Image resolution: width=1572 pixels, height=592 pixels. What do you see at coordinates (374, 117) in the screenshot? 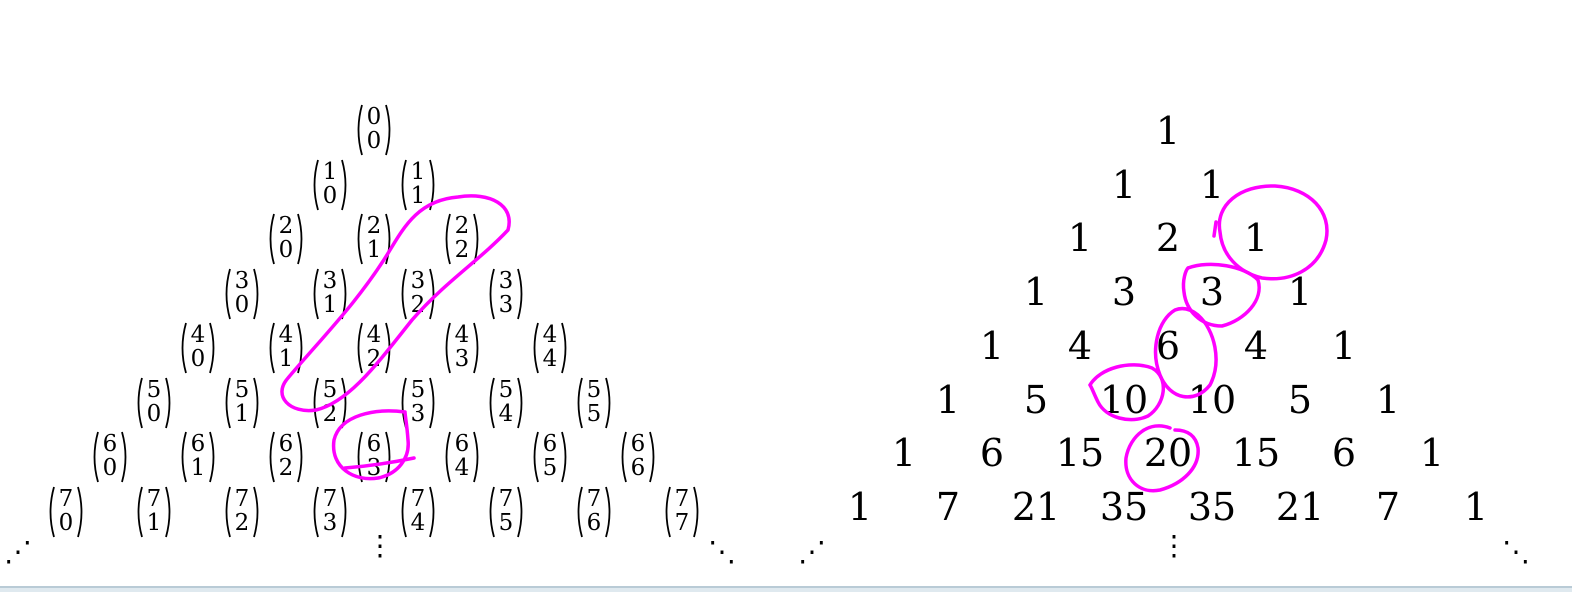
I see `binomial-top: 0` at bounding box center [374, 117].